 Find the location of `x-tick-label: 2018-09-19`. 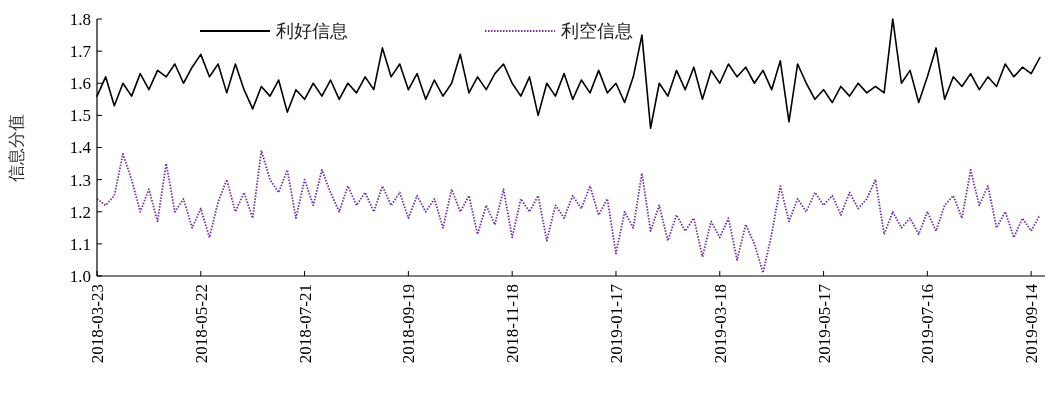

x-tick-label: 2018-09-19 is located at coordinates (409, 324).